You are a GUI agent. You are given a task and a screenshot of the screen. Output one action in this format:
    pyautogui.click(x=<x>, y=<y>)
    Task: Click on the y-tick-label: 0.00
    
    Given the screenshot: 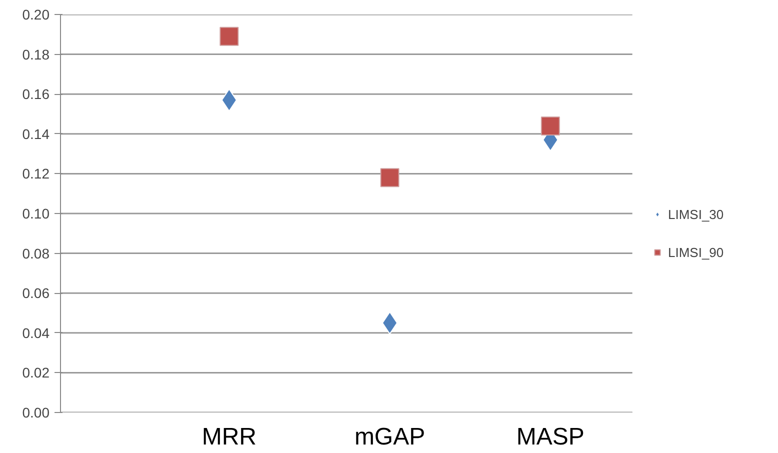 What is the action you would take?
    pyautogui.click(x=36, y=412)
    